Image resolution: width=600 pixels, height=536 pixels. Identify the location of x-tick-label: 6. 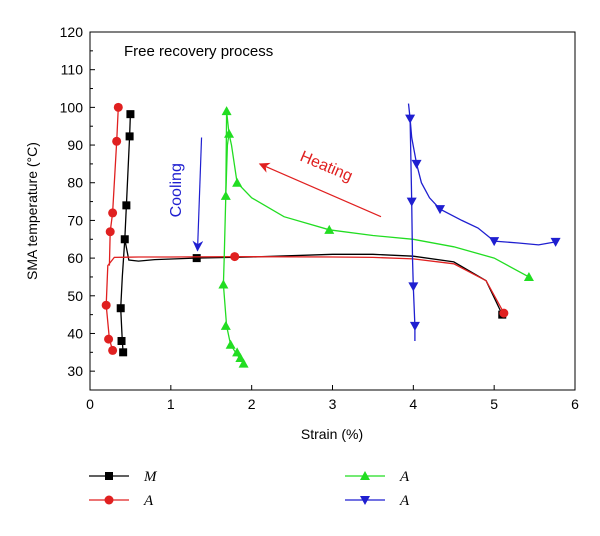
(575, 404).